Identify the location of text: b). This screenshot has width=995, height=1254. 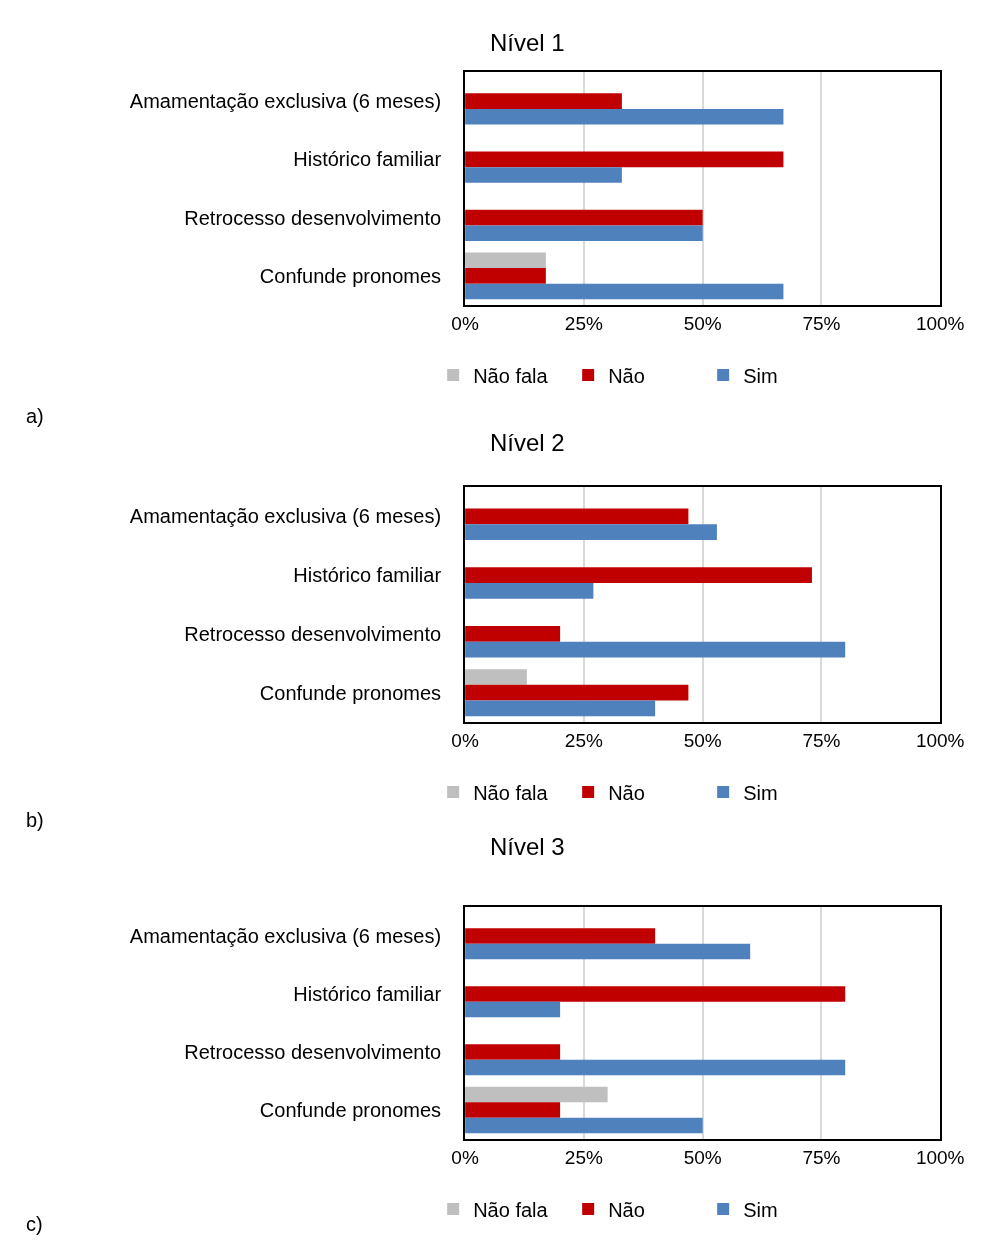
(35, 820).